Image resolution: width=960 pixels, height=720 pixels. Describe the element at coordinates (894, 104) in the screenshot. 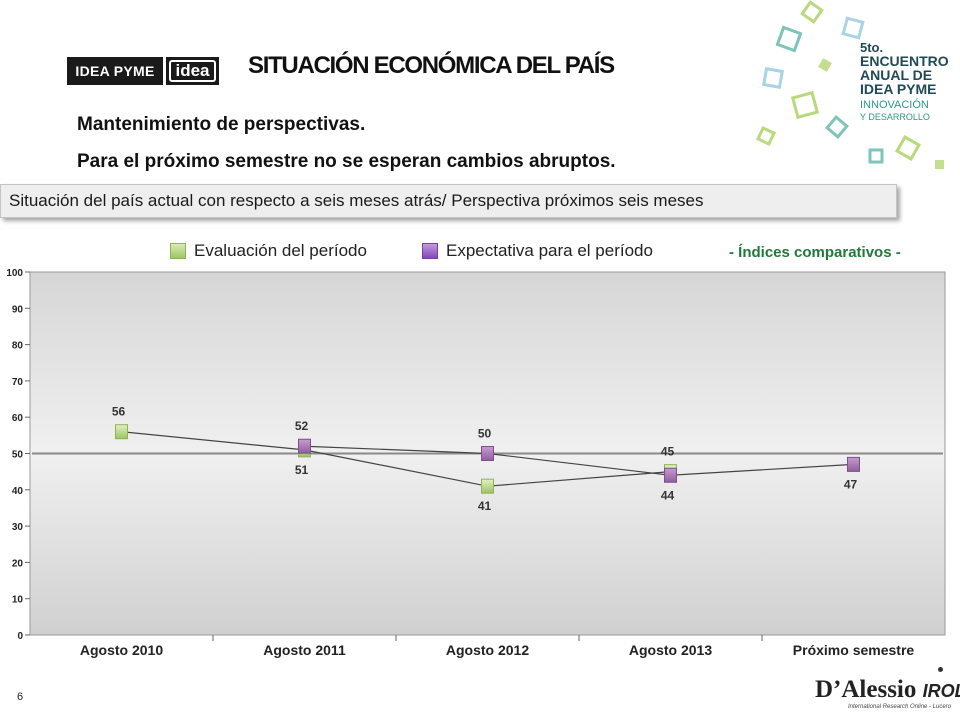

I see `svg-text: INNOVACIÓN` at that location.